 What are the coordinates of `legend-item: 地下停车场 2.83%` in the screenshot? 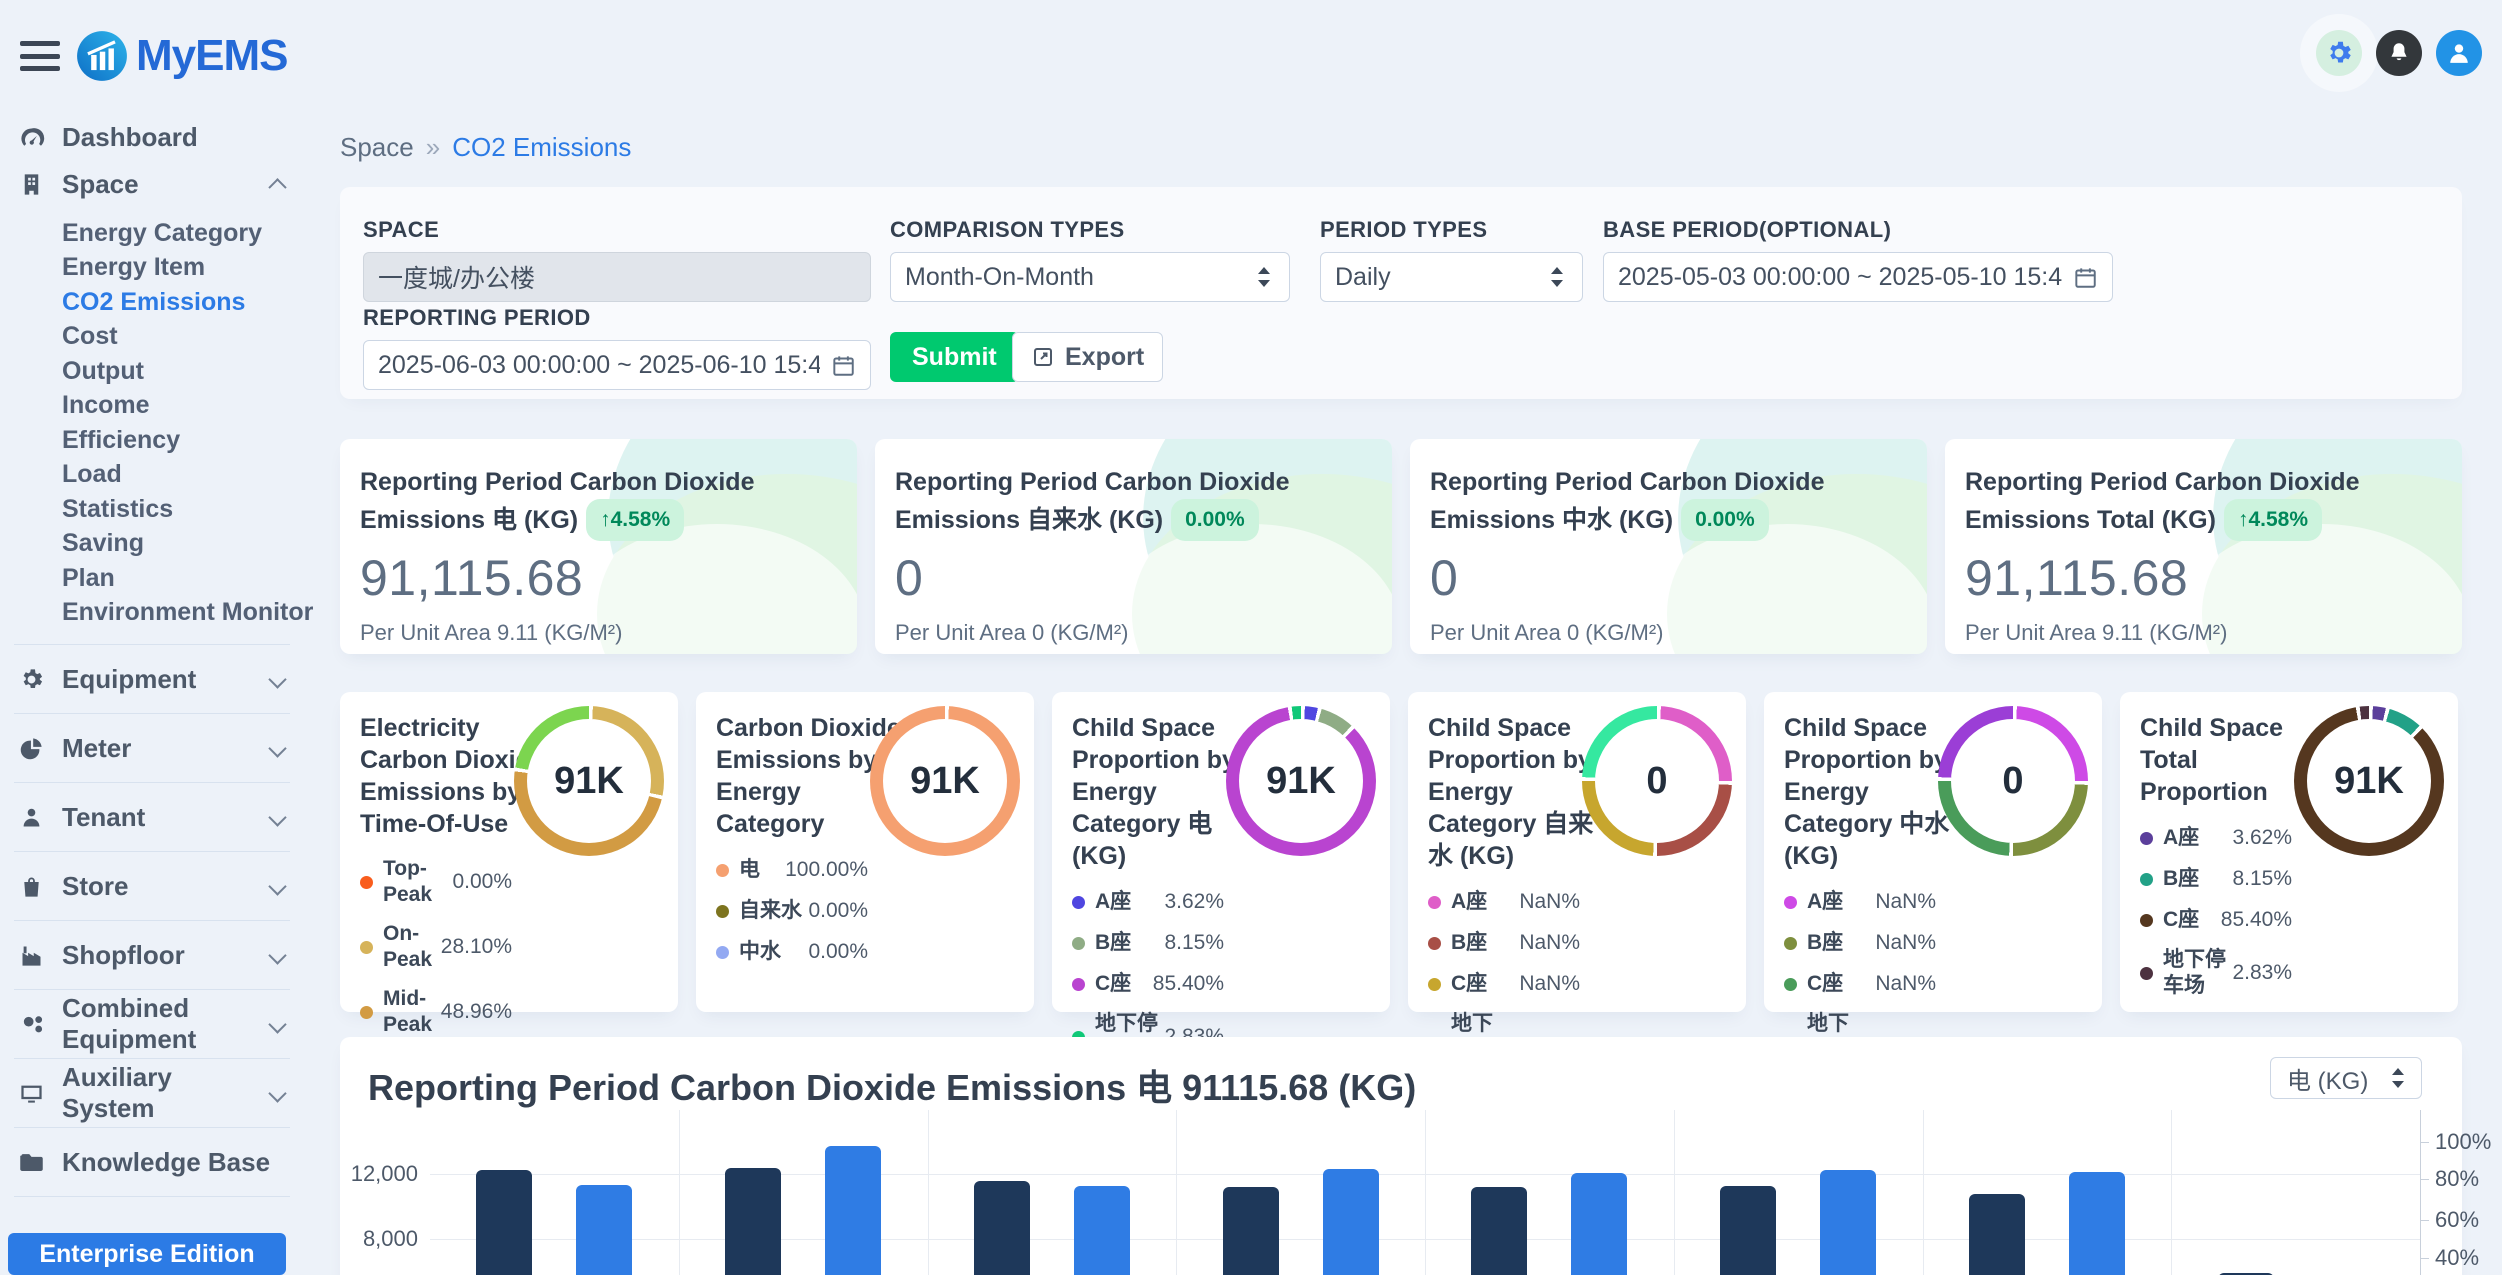 It's located at (2216, 973).